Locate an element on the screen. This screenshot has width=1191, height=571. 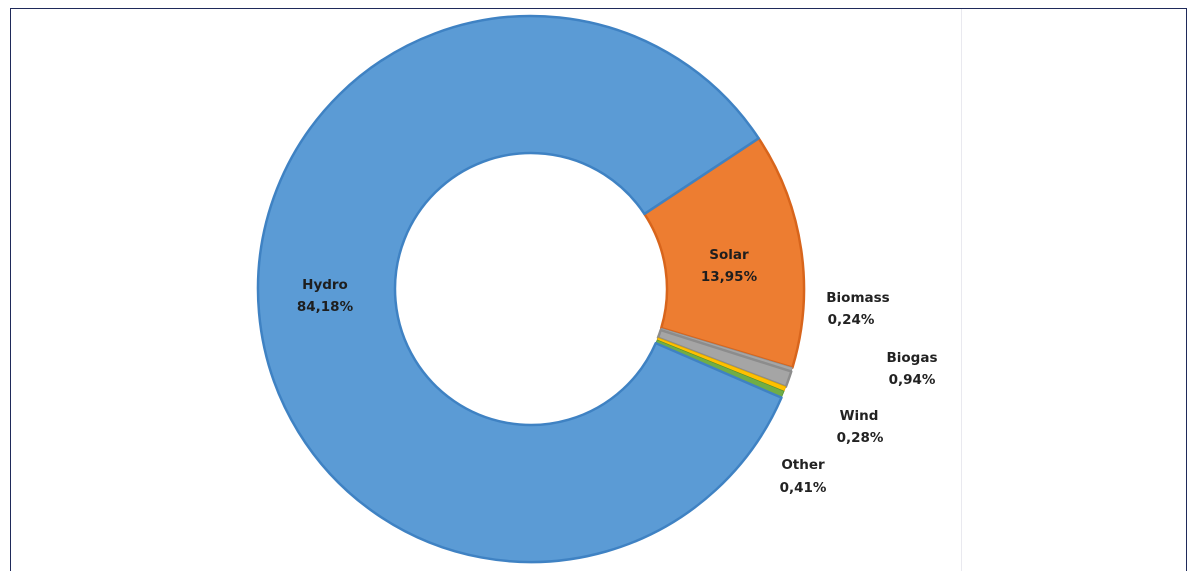
slice-solar is located at coordinates (724, 253).